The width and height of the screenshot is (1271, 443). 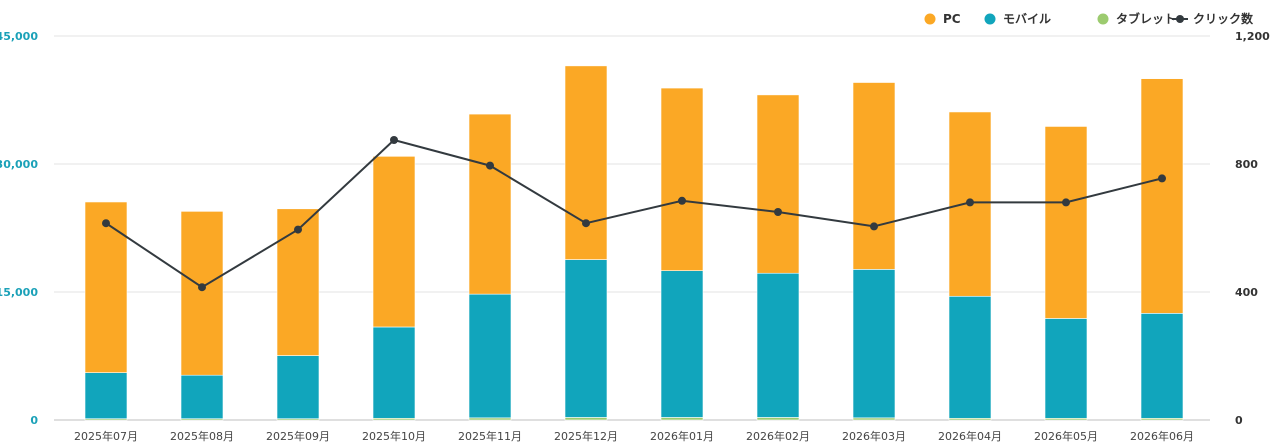 What do you see at coordinates (1180, 19) in the screenshot?
I see `legend-swatch-dot` at bounding box center [1180, 19].